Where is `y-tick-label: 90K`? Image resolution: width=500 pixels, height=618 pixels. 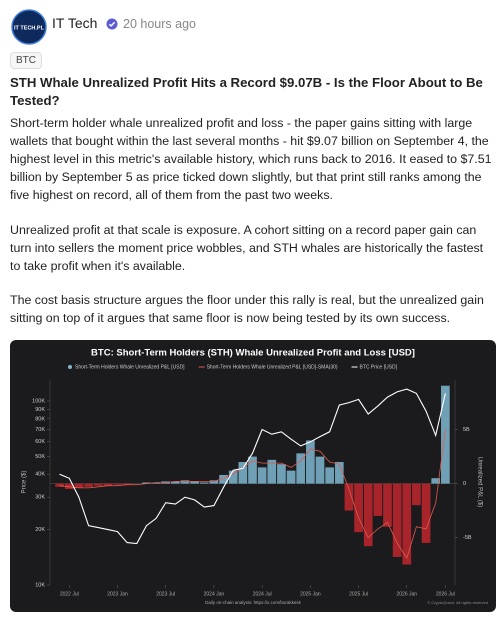 y-tick-label: 90K is located at coordinates (40, 410).